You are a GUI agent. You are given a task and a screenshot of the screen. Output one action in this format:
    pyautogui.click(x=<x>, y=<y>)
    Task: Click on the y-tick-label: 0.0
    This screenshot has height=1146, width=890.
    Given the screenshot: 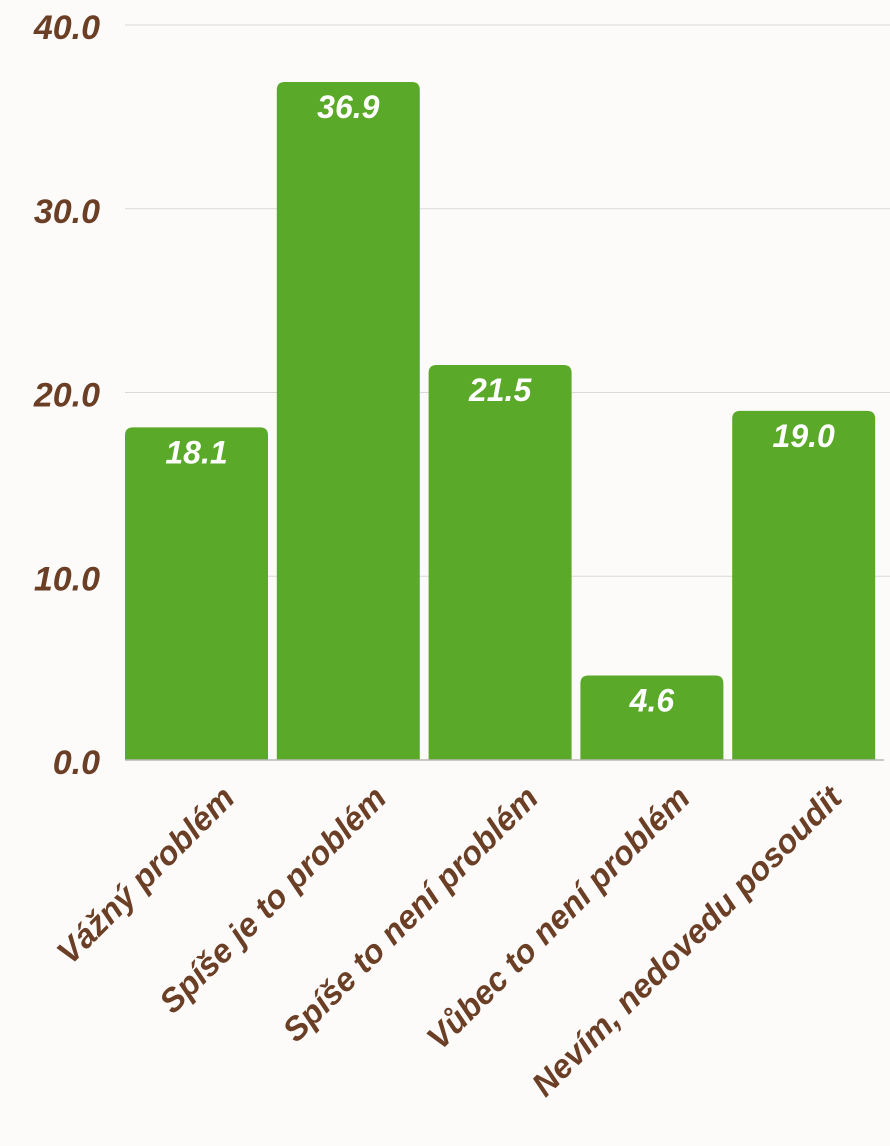 What is the action you would take?
    pyautogui.click(x=76, y=763)
    